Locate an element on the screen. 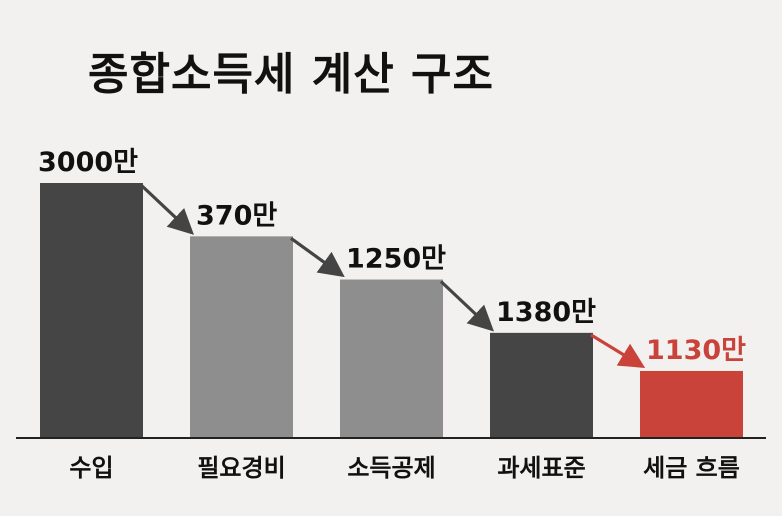 The height and width of the screenshot is (516, 782). value-label-1: 3000만 is located at coordinates (88, 162).